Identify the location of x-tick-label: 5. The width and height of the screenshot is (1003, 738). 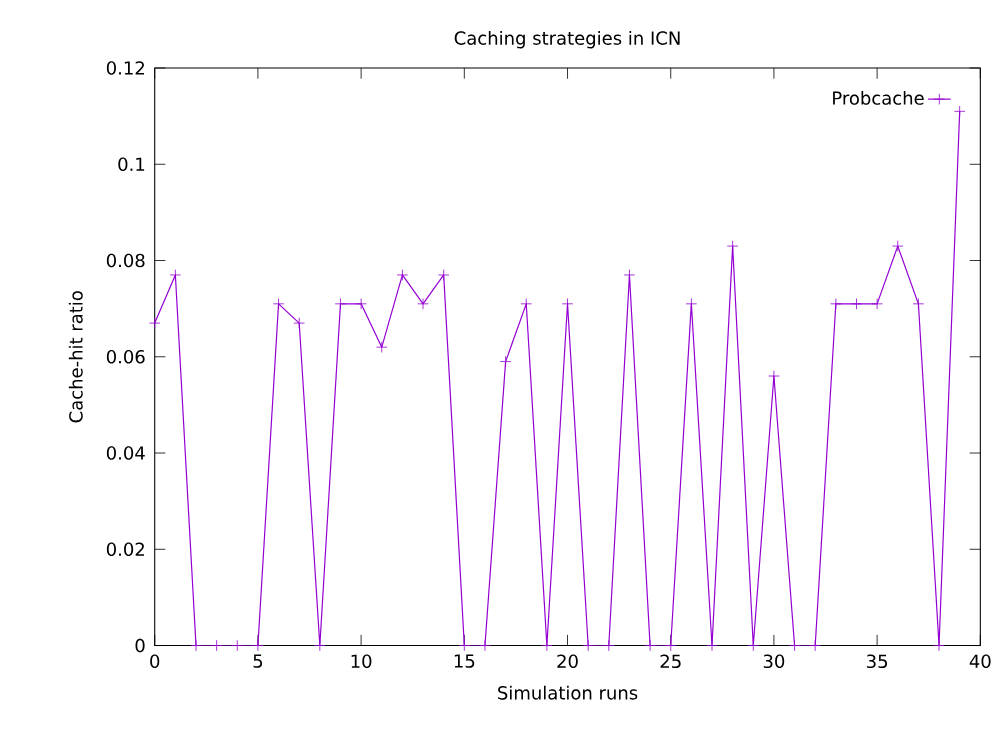
(258, 661).